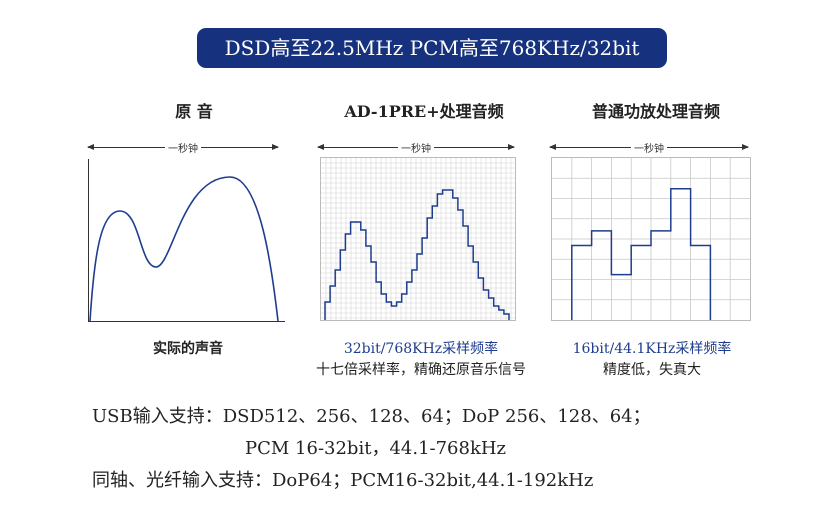  I want to click on caption-ordinary-rate: 16bit/44.1KHz采样频率, so click(652, 349).